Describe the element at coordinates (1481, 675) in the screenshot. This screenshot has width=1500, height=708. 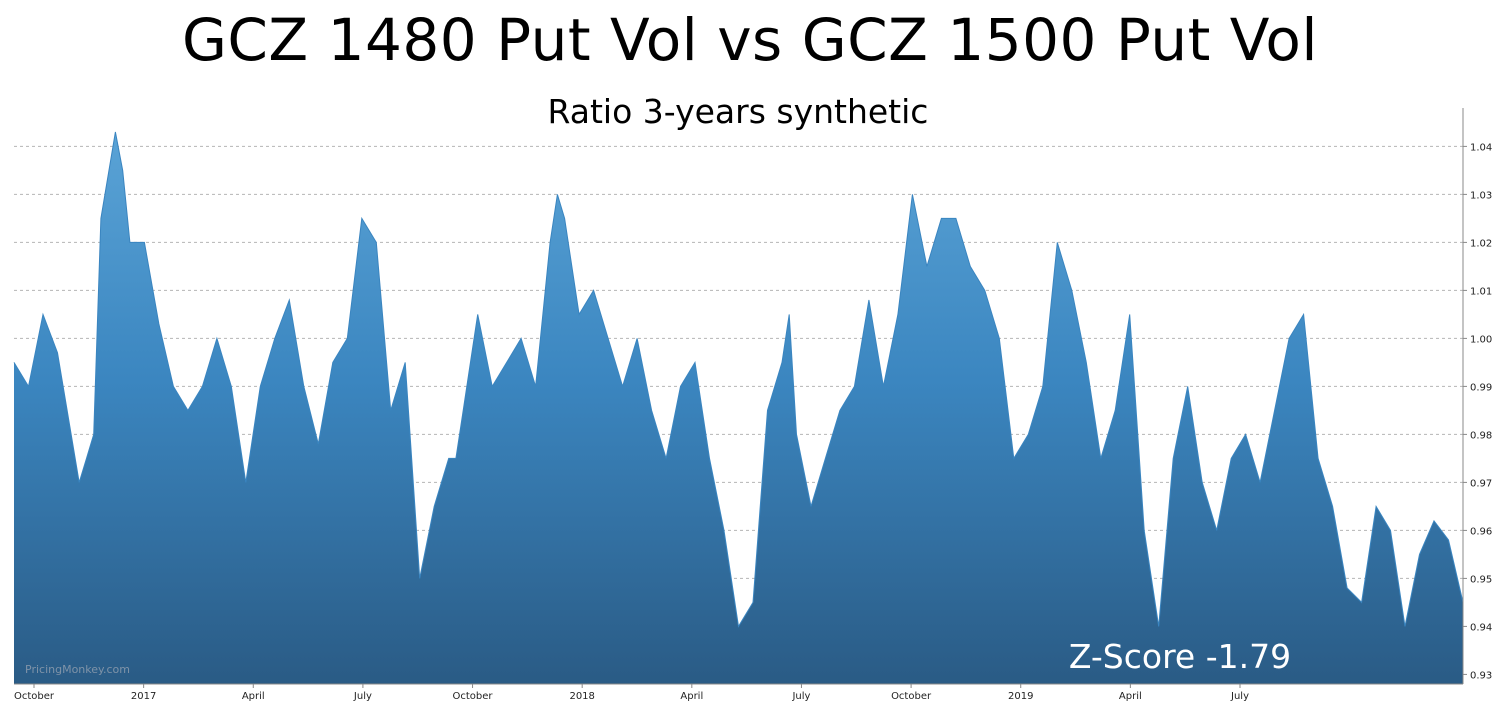
I see `y-tick-label: 0.93` at that location.